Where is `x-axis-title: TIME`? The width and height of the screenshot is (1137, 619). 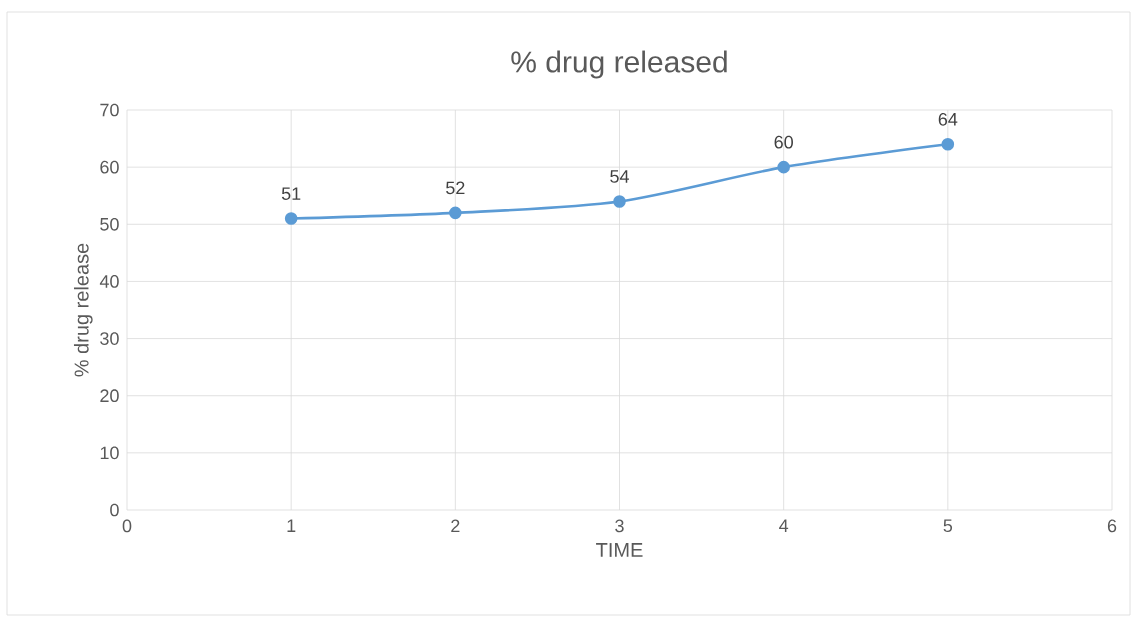 x-axis-title: TIME is located at coordinates (619, 550).